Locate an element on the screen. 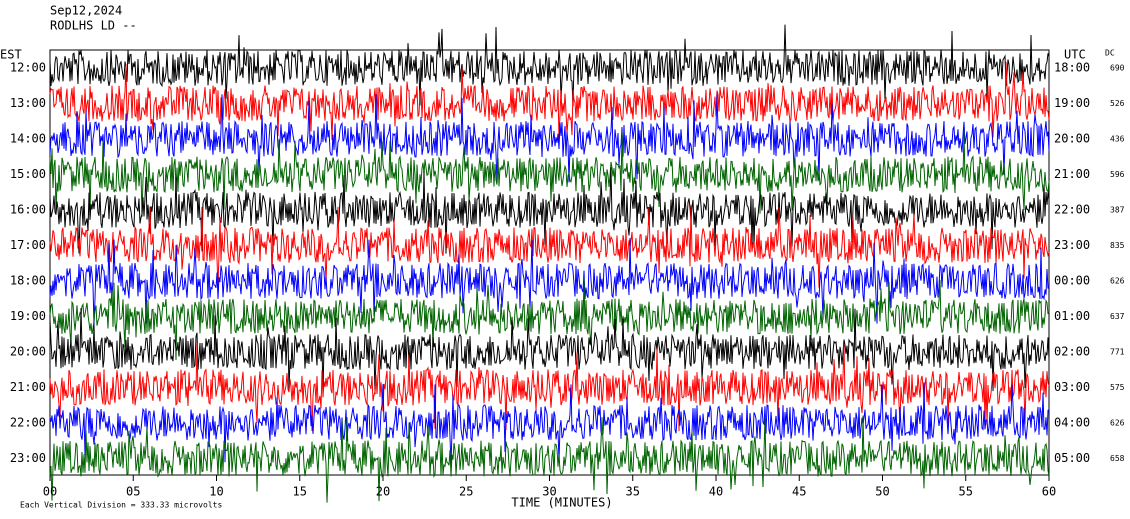 The image size is (1130, 519). dc-value: 637 is located at coordinates (1117, 316).